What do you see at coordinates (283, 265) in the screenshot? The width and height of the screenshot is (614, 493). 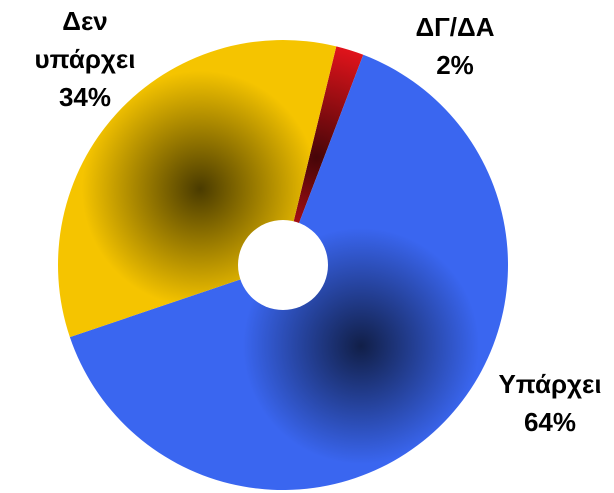 I see `donut-hole` at bounding box center [283, 265].